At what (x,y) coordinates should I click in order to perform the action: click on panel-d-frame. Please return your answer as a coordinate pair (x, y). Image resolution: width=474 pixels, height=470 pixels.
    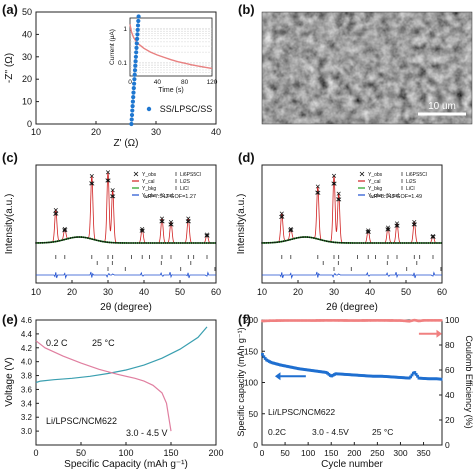
    Looking at the image, I should click on (352, 224).